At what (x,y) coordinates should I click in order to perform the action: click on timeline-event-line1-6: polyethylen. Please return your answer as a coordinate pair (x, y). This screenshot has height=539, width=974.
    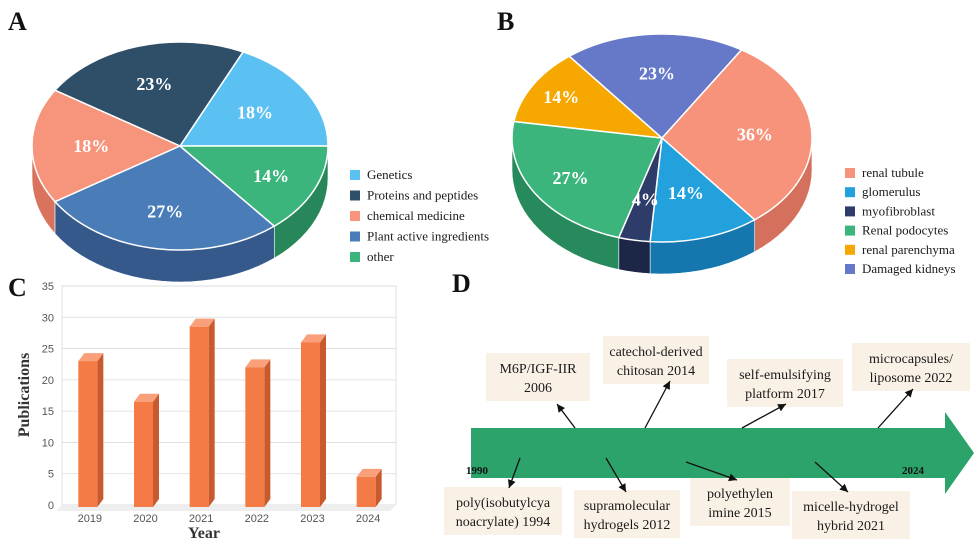
    Looking at the image, I should click on (740, 494).